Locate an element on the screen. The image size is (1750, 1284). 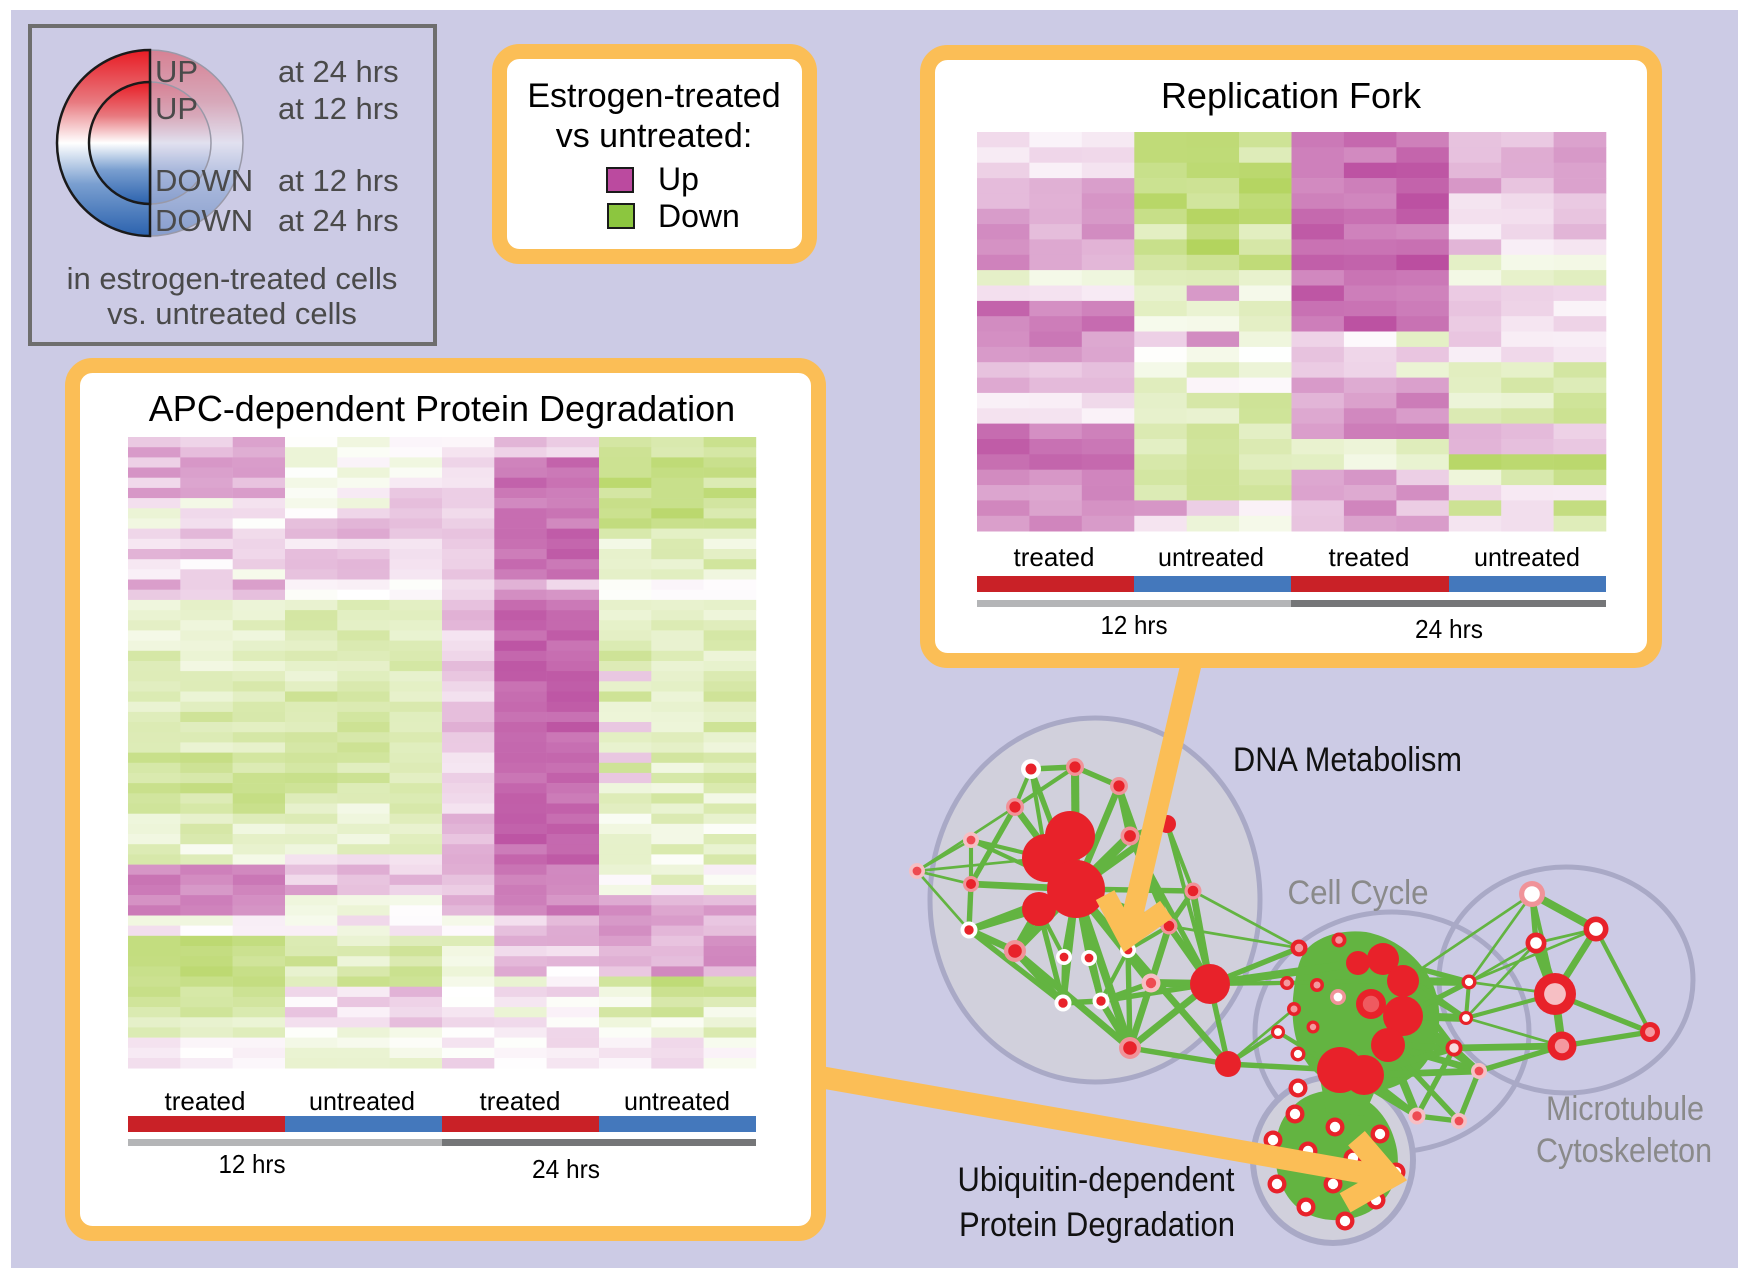
svg-text: vs. untreated cells is located at coordinates (232, 313).